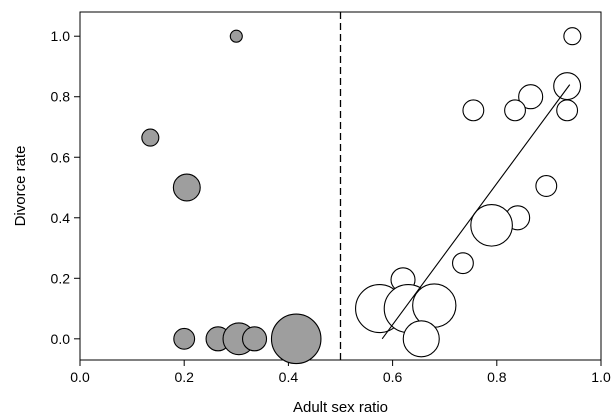  Describe the element at coordinates (80, 377) in the screenshot. I see `x-tick-label: 0.0` at that location.